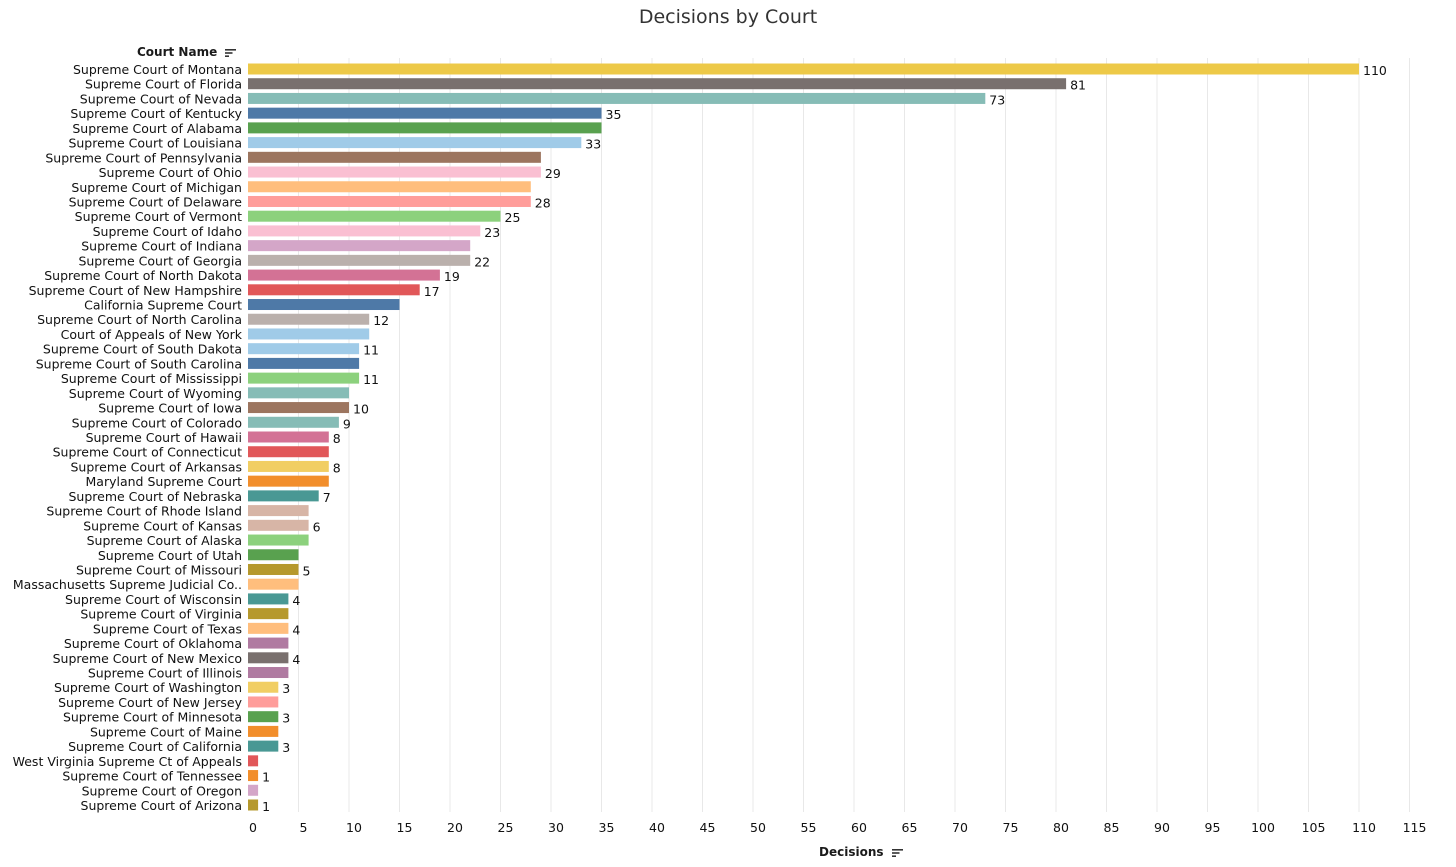  I want to click on category-label: Supreme Court of Idaho, so click(167, 231).